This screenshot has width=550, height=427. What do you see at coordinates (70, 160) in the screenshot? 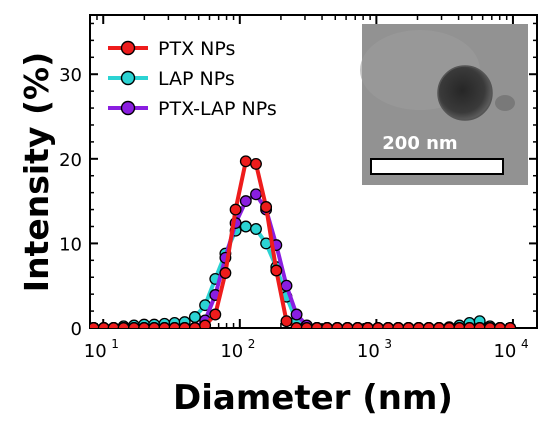
I see `y-tick-label: 20` at bounding box center [70, 160].